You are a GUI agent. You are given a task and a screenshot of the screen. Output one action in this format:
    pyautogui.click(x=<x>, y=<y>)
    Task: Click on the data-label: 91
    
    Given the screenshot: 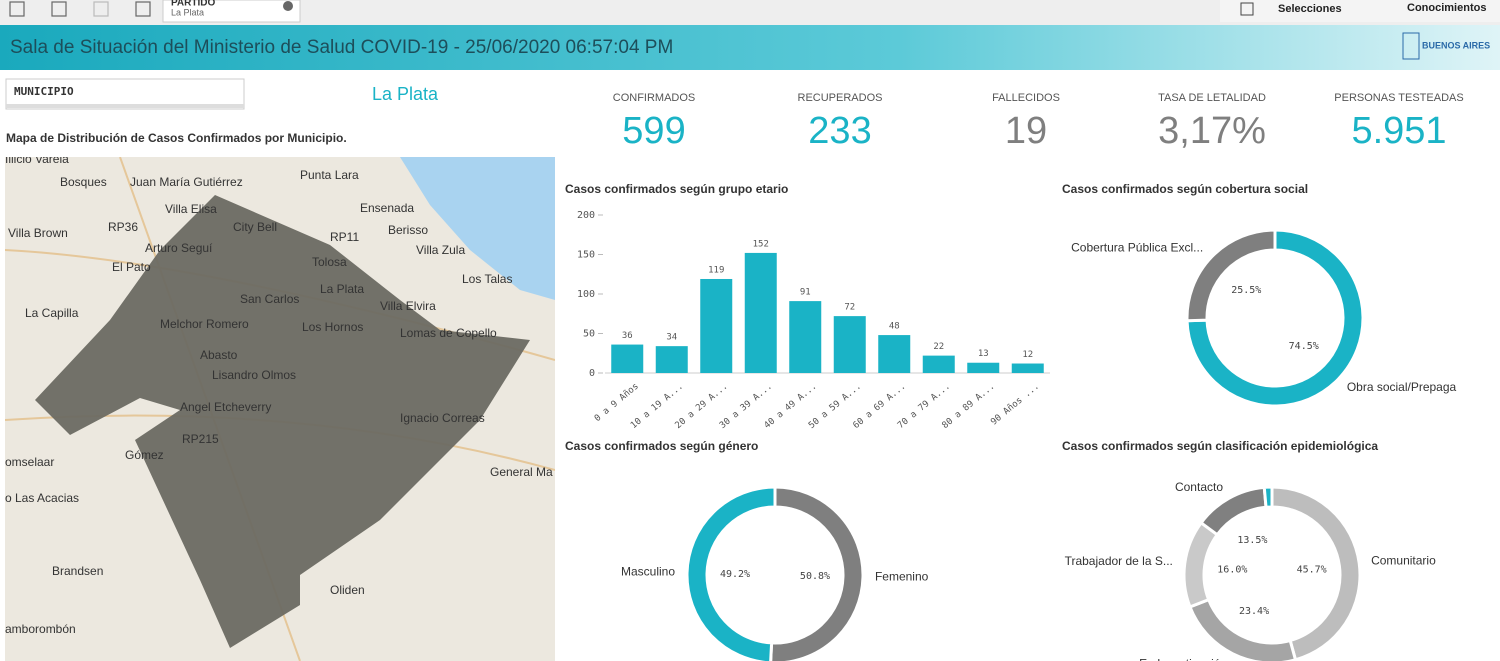 What is the action you would take?
    pyautogui.click(x=805, y=293)
    